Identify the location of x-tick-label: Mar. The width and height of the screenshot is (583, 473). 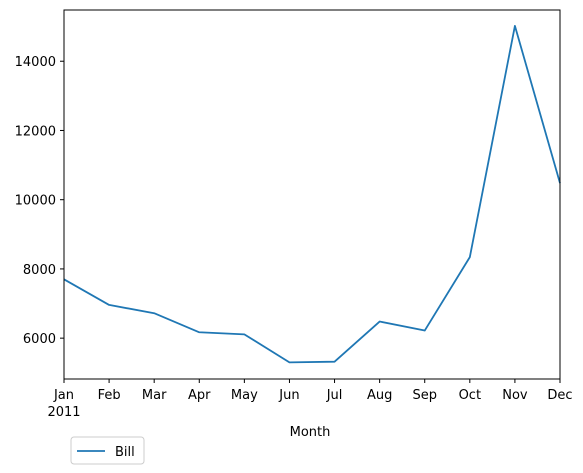
(154, 395).